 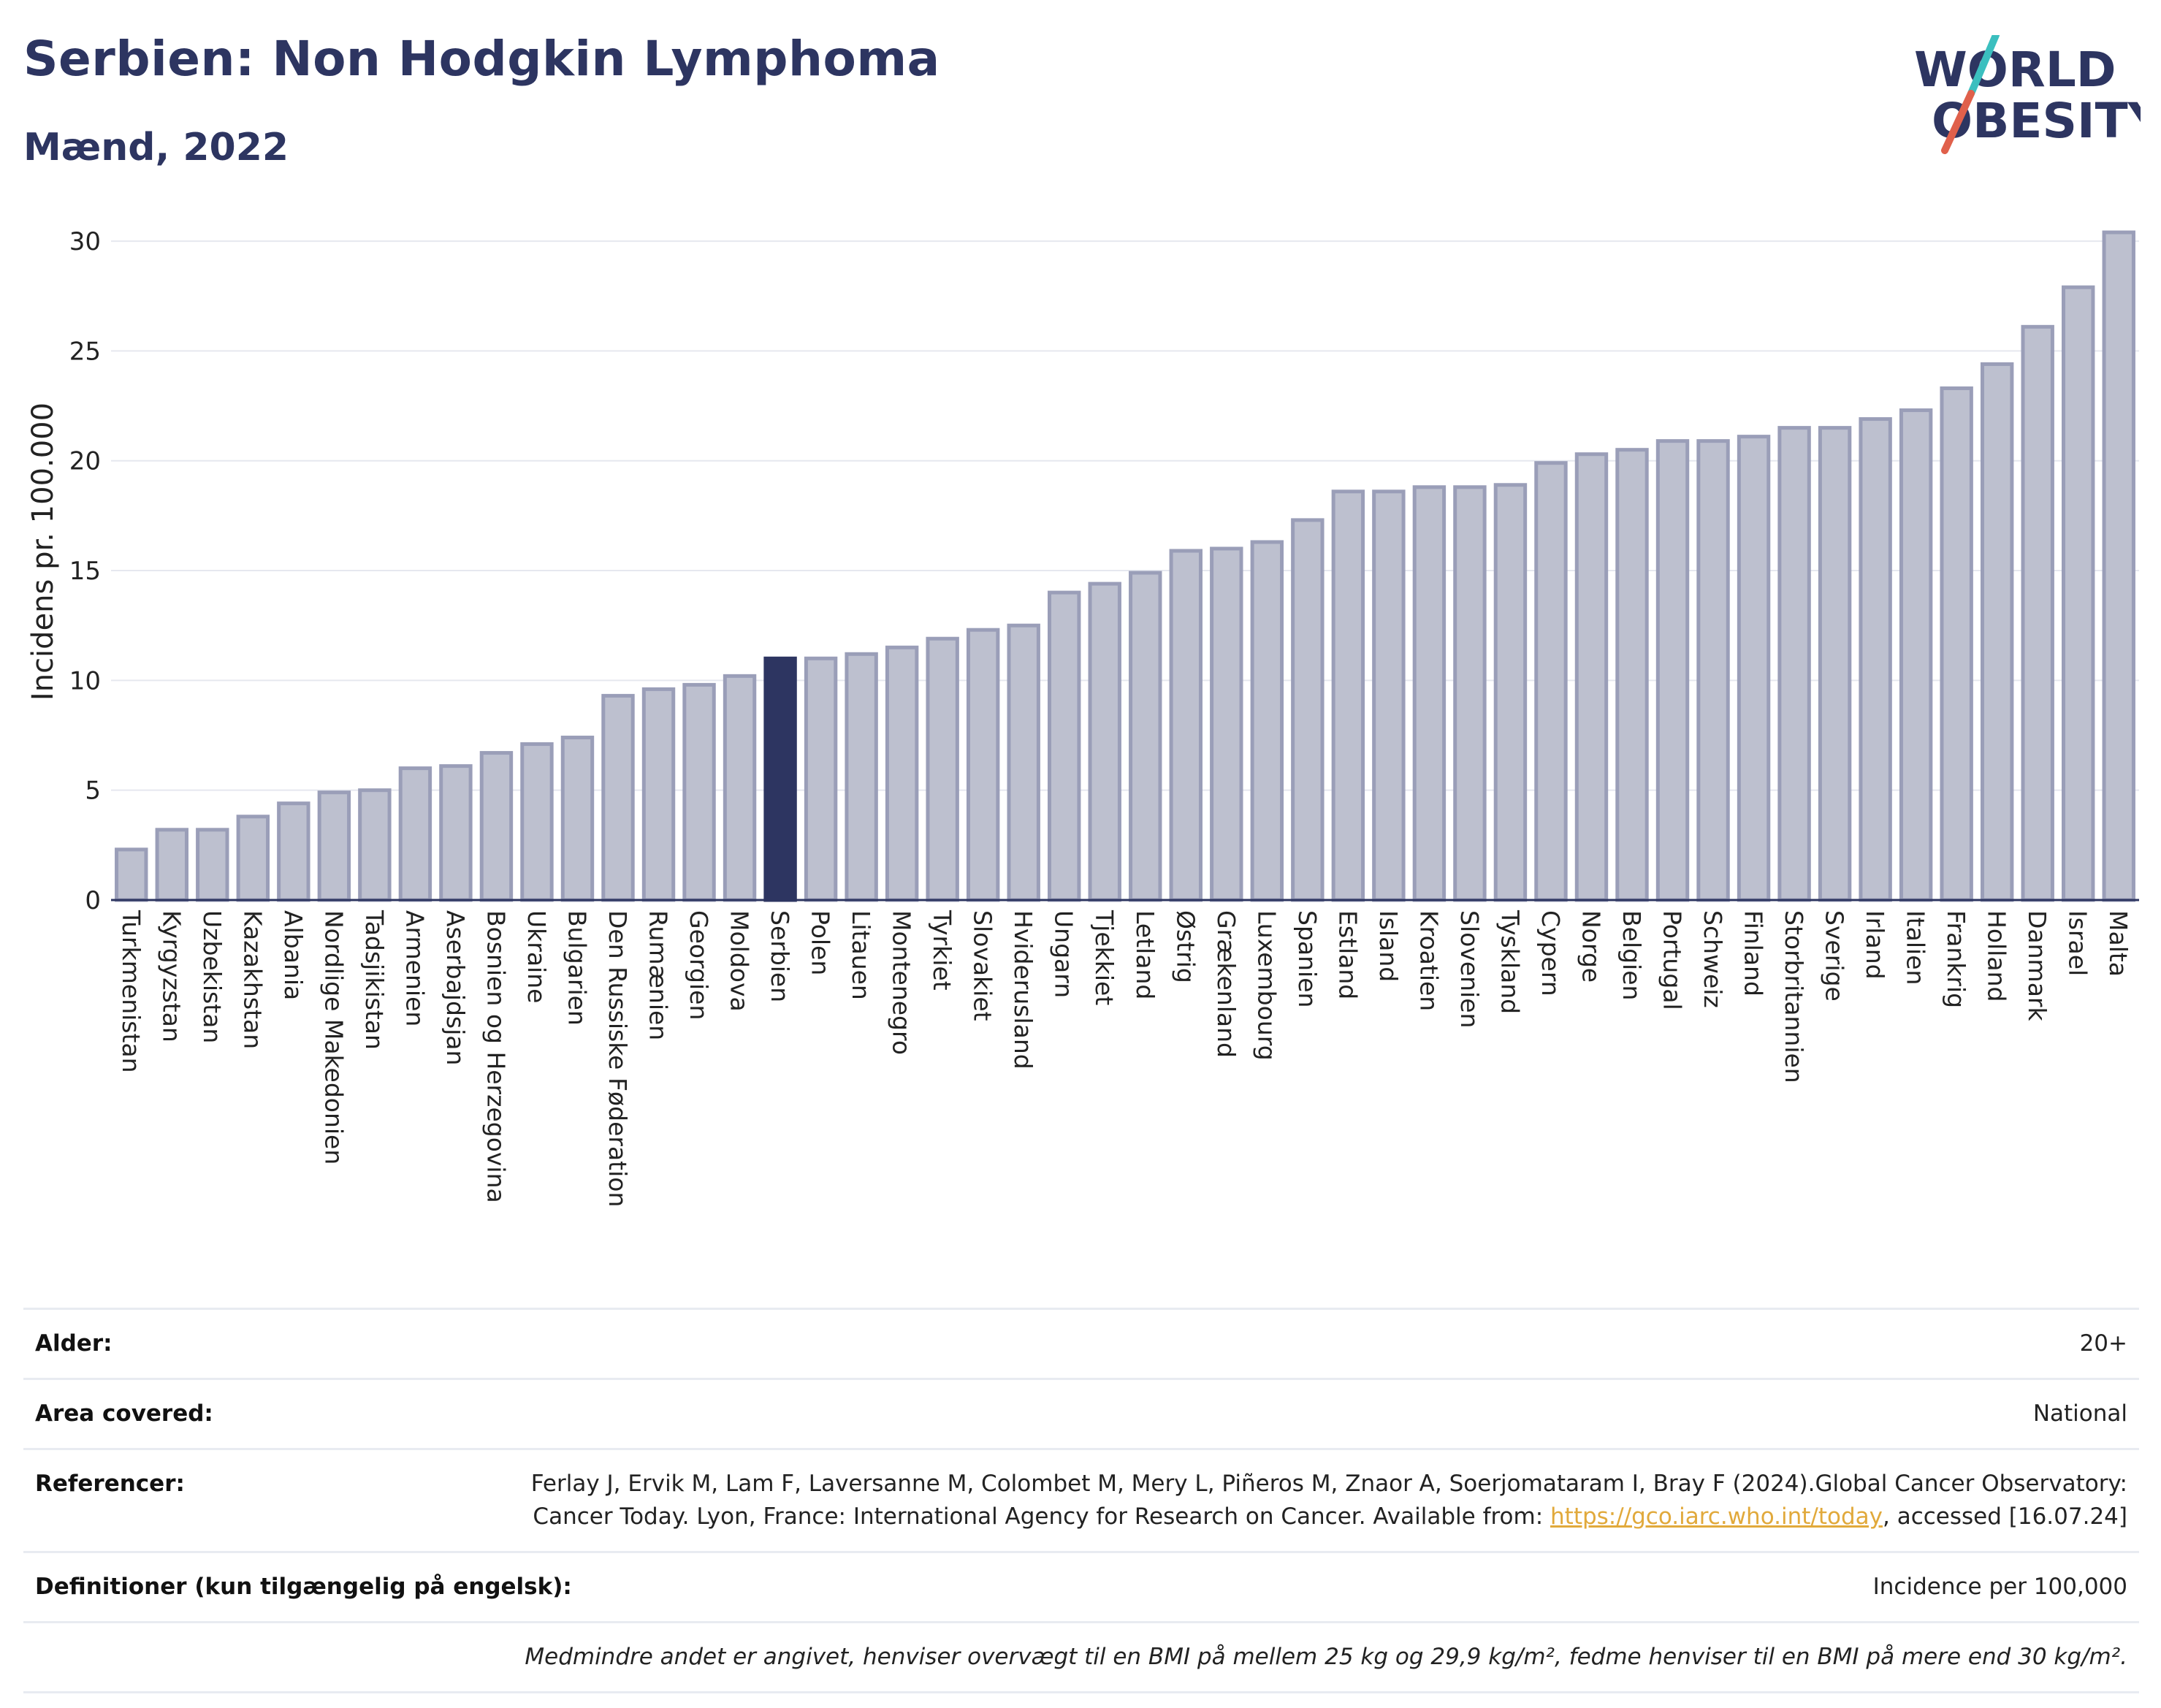 I want to click on info-key-area: Area covered:, so click(x=124, y=1413).